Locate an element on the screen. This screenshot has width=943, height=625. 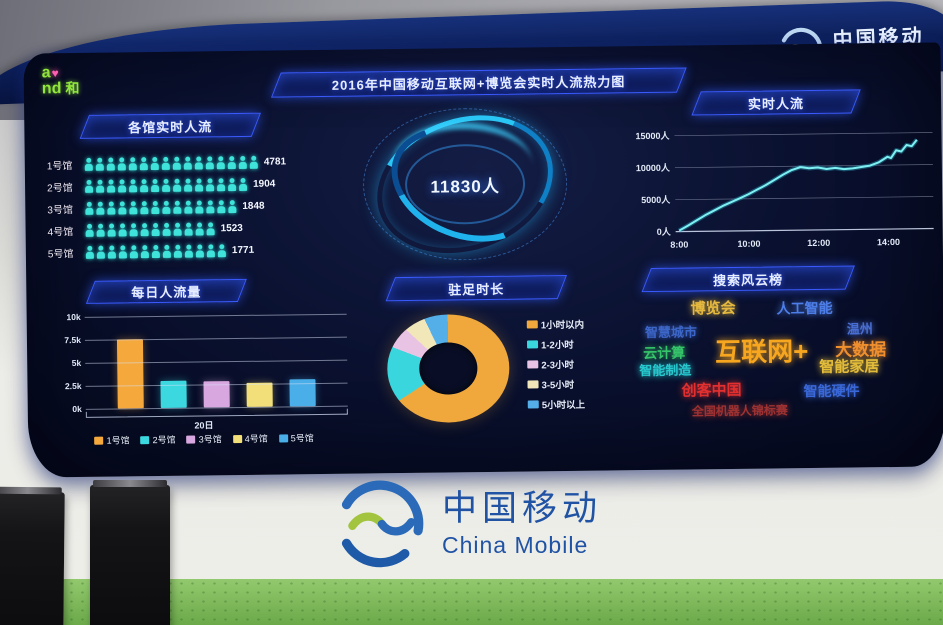
svg-text: 8:00 is located at coordinates (679, 245).